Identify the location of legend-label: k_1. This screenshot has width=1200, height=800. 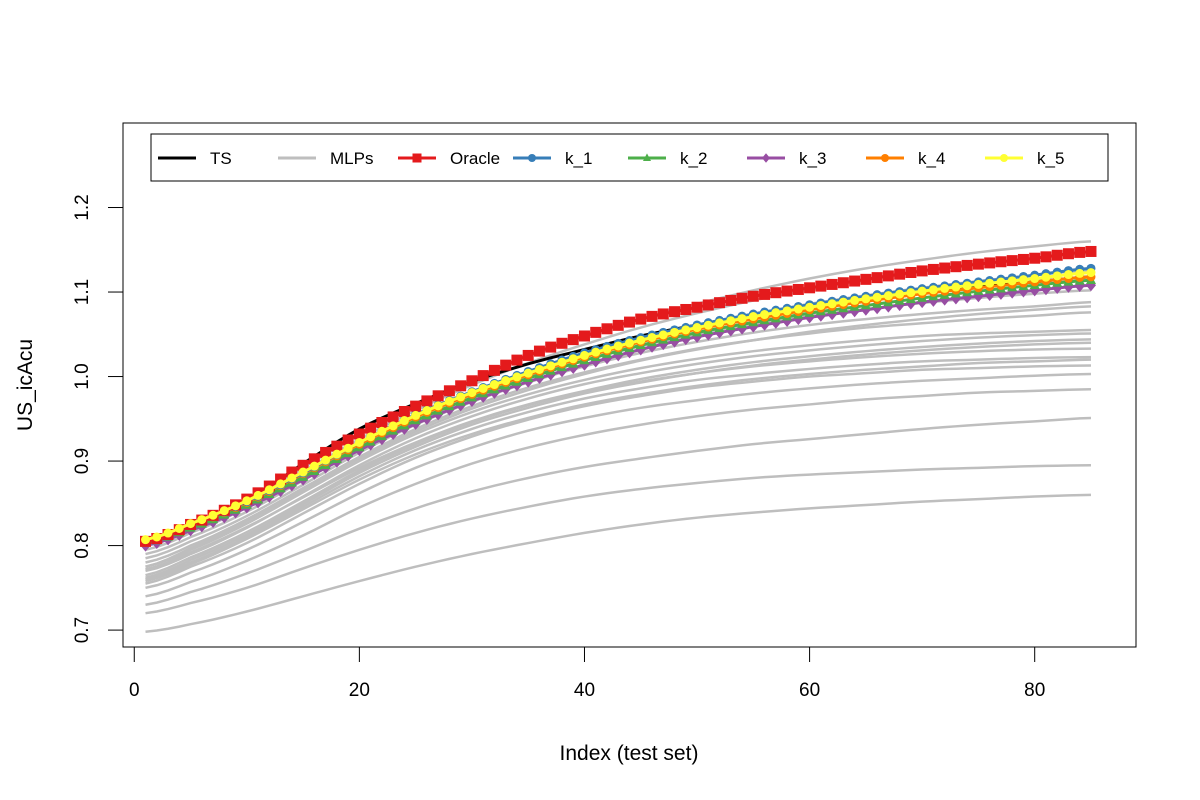
(578, 158).